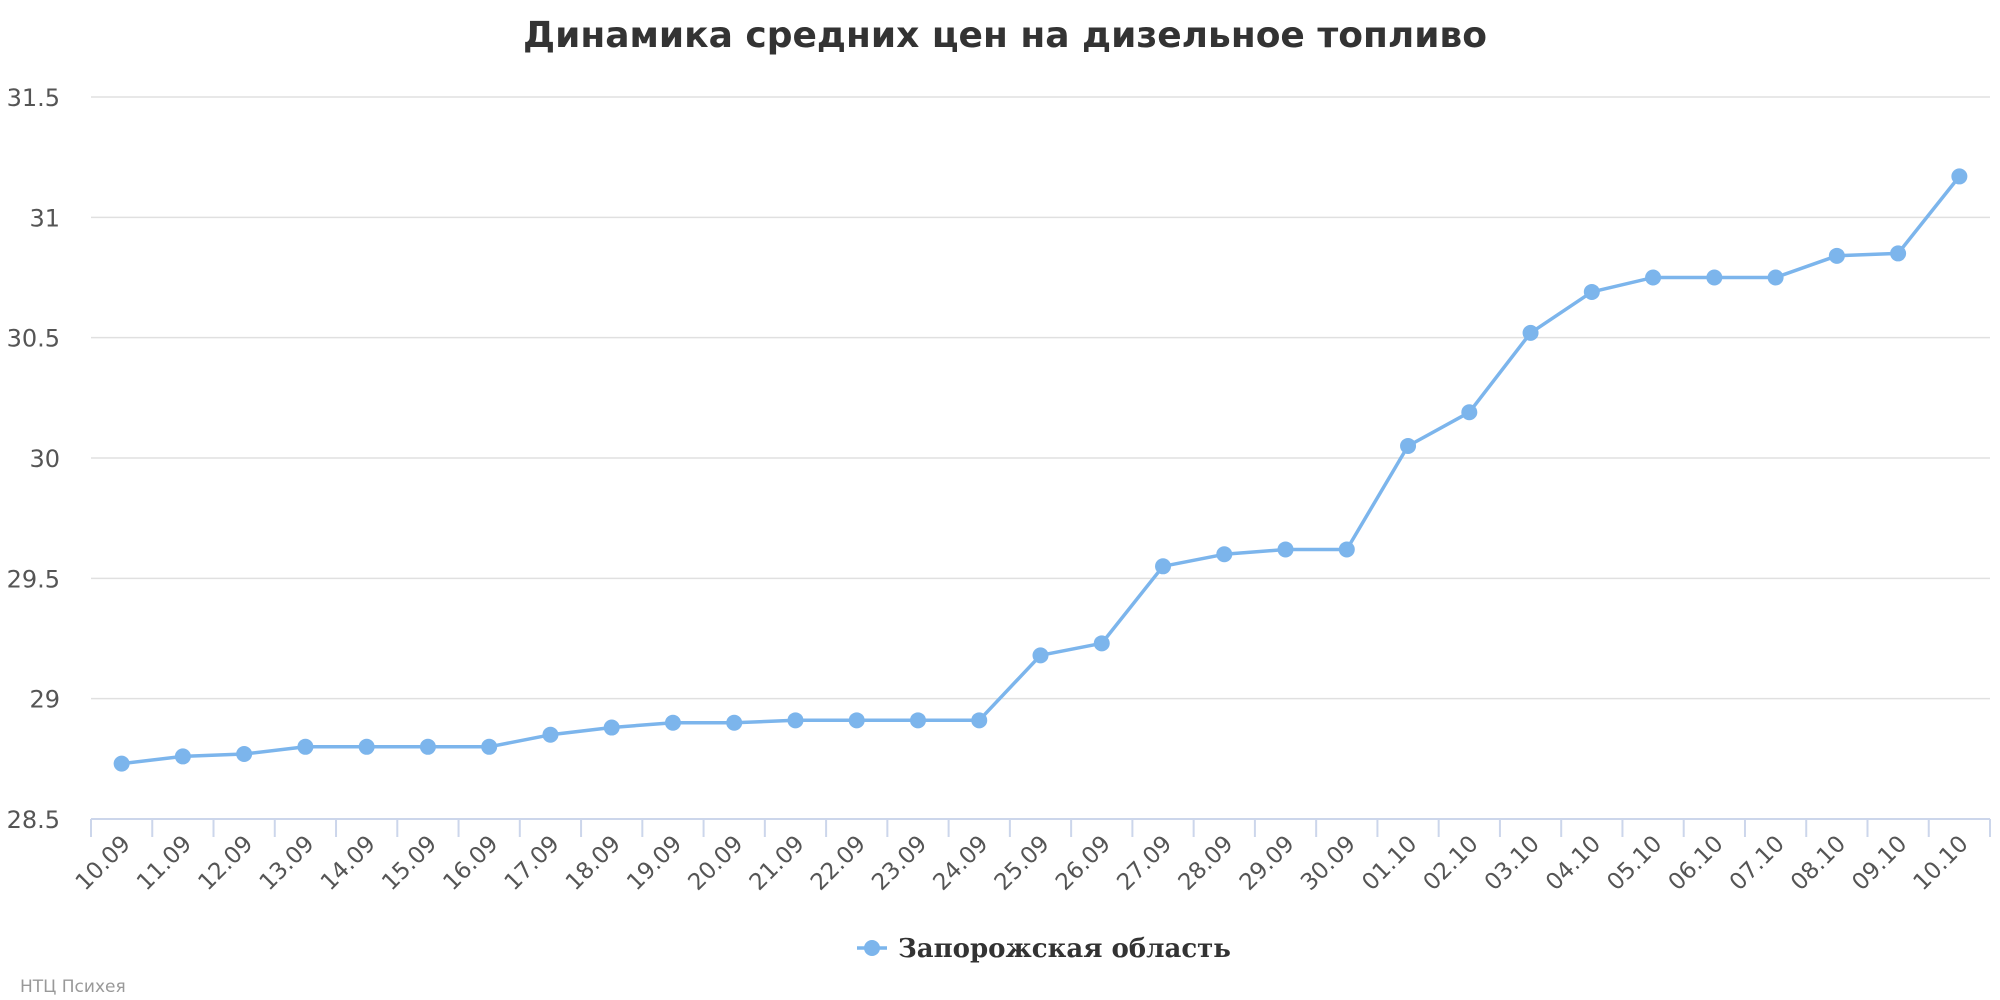 The image size is (2000, 1000). Describe the element at coordinates (654, 863) in the screenshot. I see `x-tick-label: 19.09` at that location.